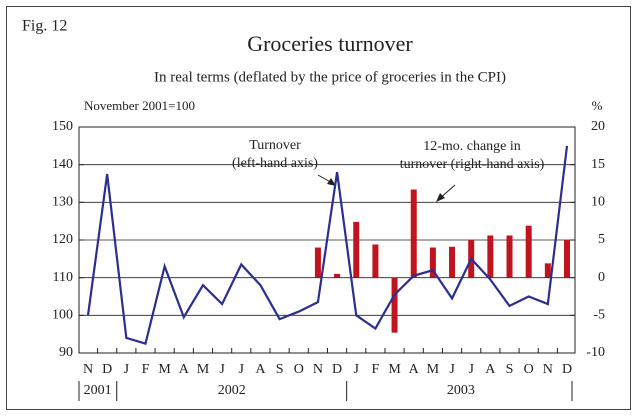 The image size is (637, 416). What do you see at coordinates (275, 163) in the screenshot?
I see `annotation: (left-hand axis)` at bounding box center [275, 163].